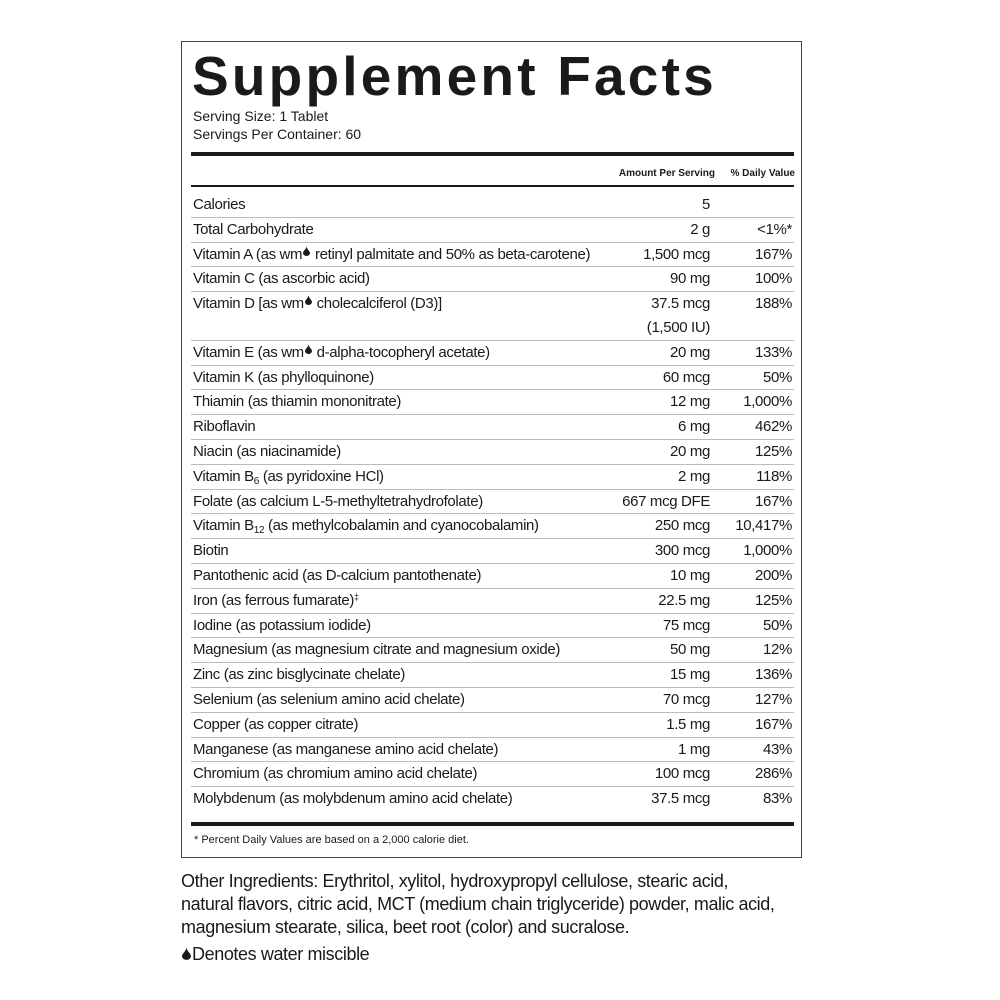 This screenshot has width=1000, height=1000. Describe the element at coordinates (211, 550) in the screenshot. I see `nutrient-name: Biotin` at that location.